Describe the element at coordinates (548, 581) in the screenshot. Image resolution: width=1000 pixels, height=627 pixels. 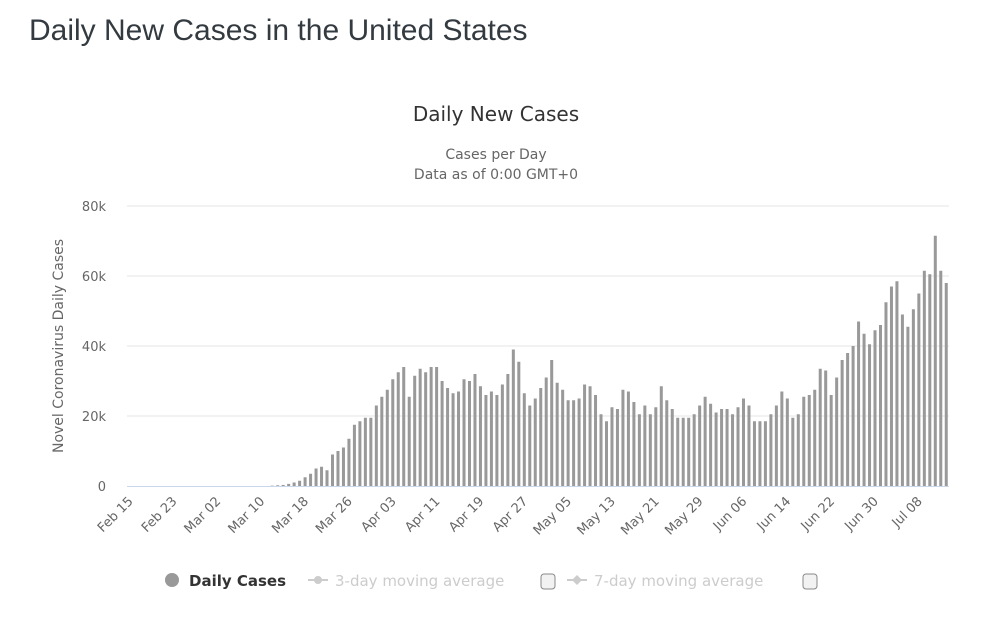
I see `toggle-3-day-checkbox` at that location.